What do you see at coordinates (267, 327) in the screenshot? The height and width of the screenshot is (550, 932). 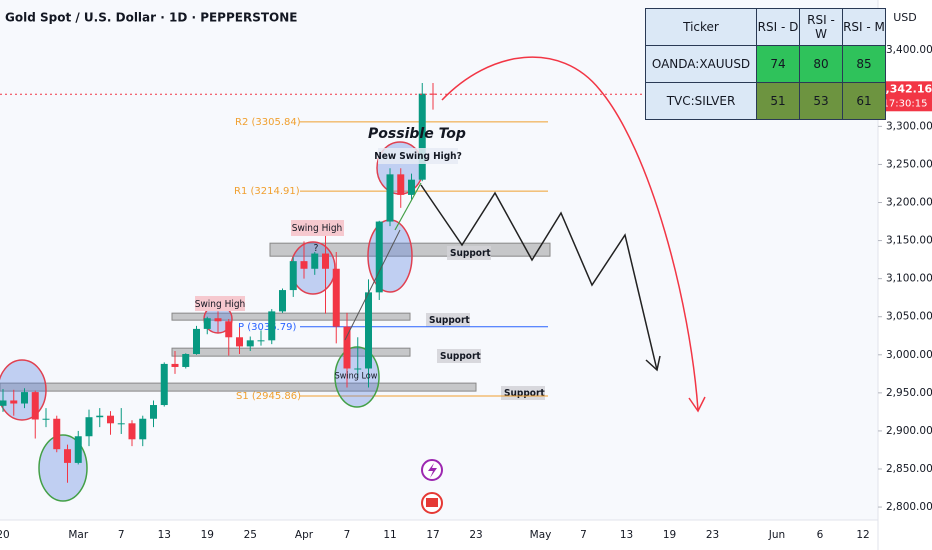 I see `pivot-label: P (3036.79)` at bounding box center [267, 327].